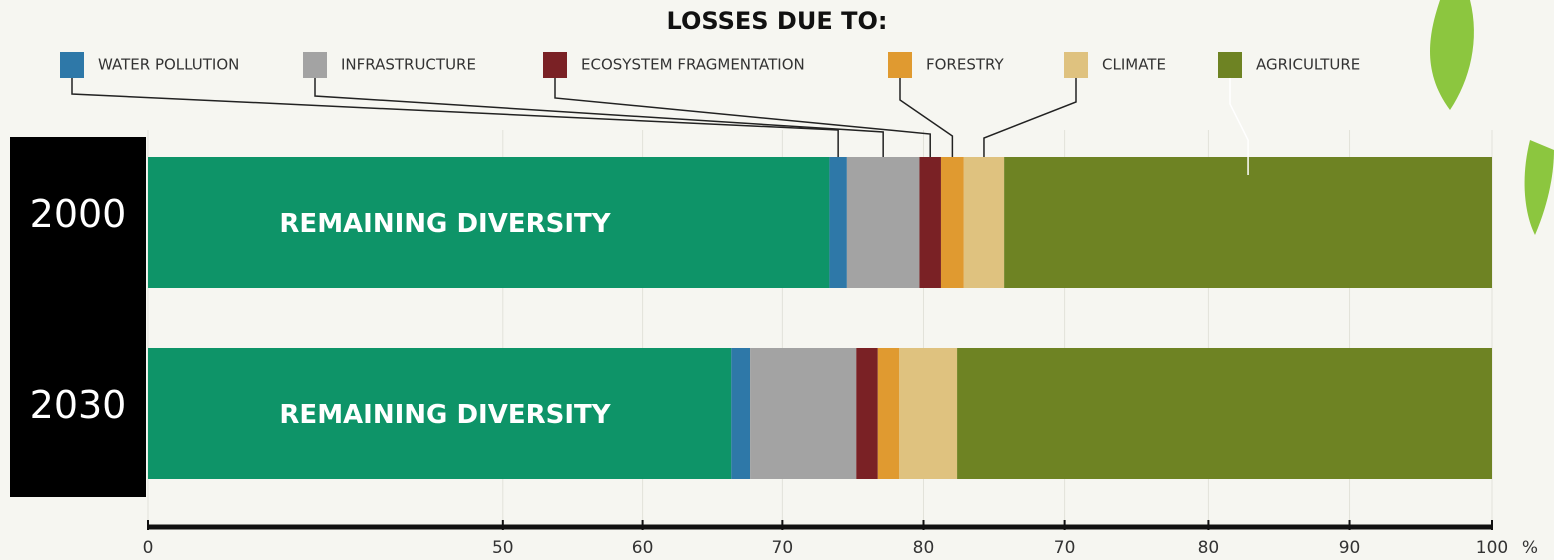 This screenshot has width=1554, height=560. Describe the element at coordinates (78, 405) in the screenshot. I see `category-label: 2030` at that location.